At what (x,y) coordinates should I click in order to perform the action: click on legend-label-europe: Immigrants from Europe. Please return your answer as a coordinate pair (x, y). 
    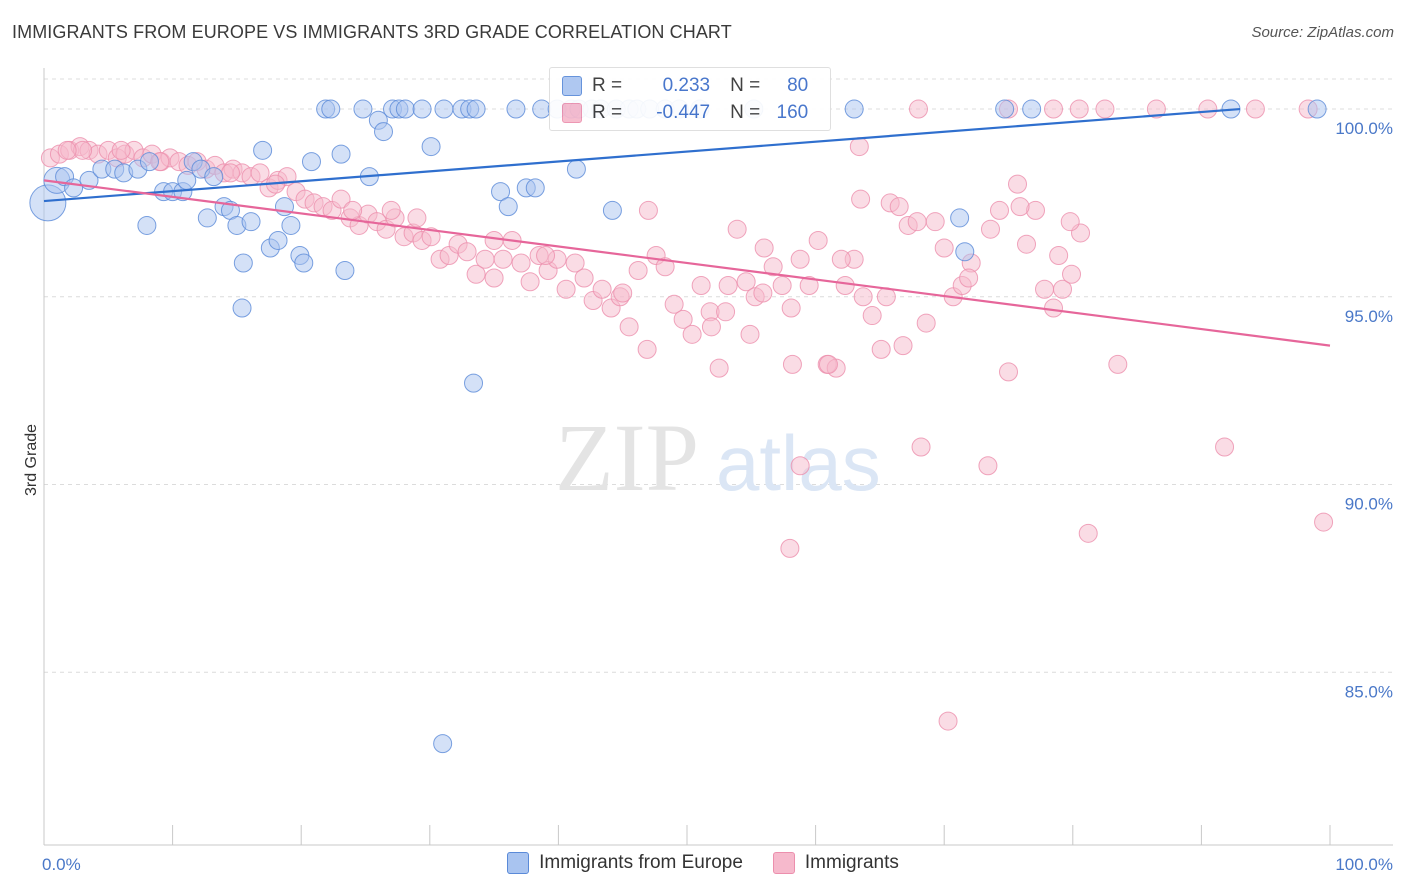
    Looking at the image, I should click on (641, 862).